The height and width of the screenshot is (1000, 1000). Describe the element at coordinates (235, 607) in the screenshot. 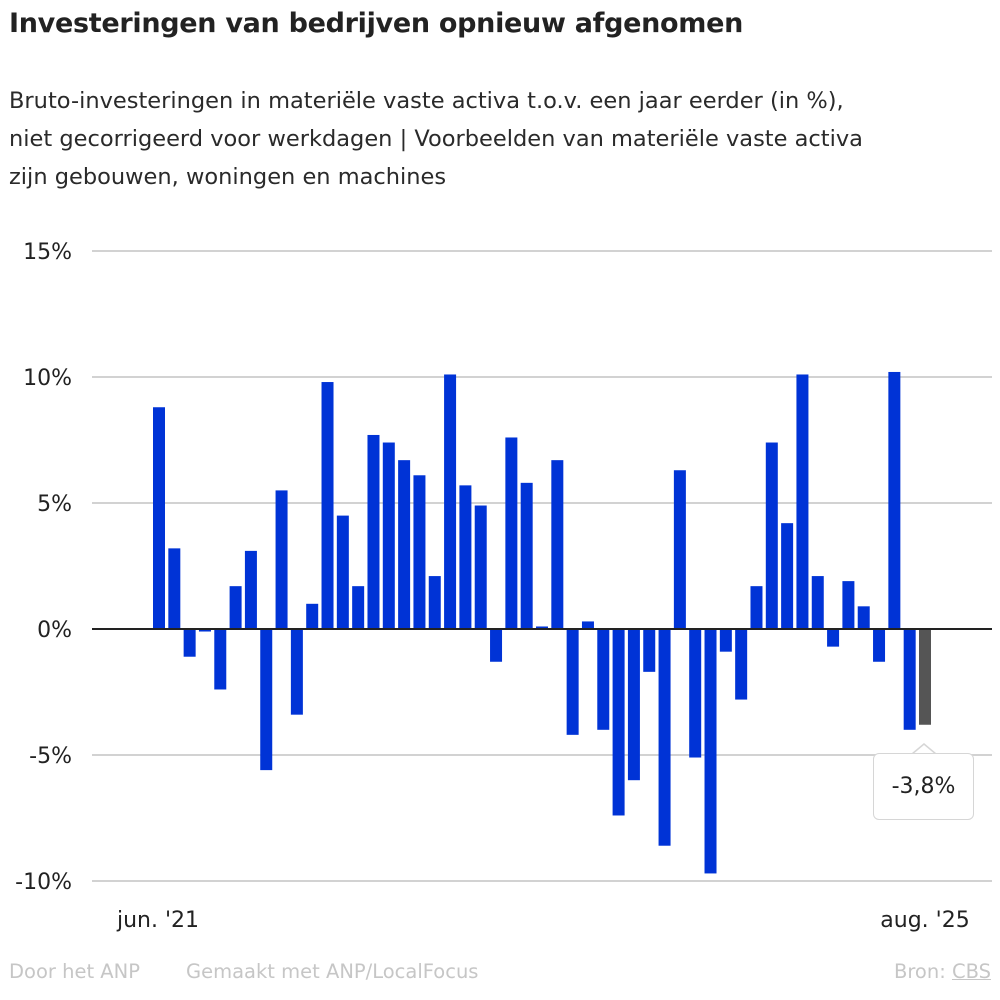

I see `bar: 2021-11: 1.7` at that location.